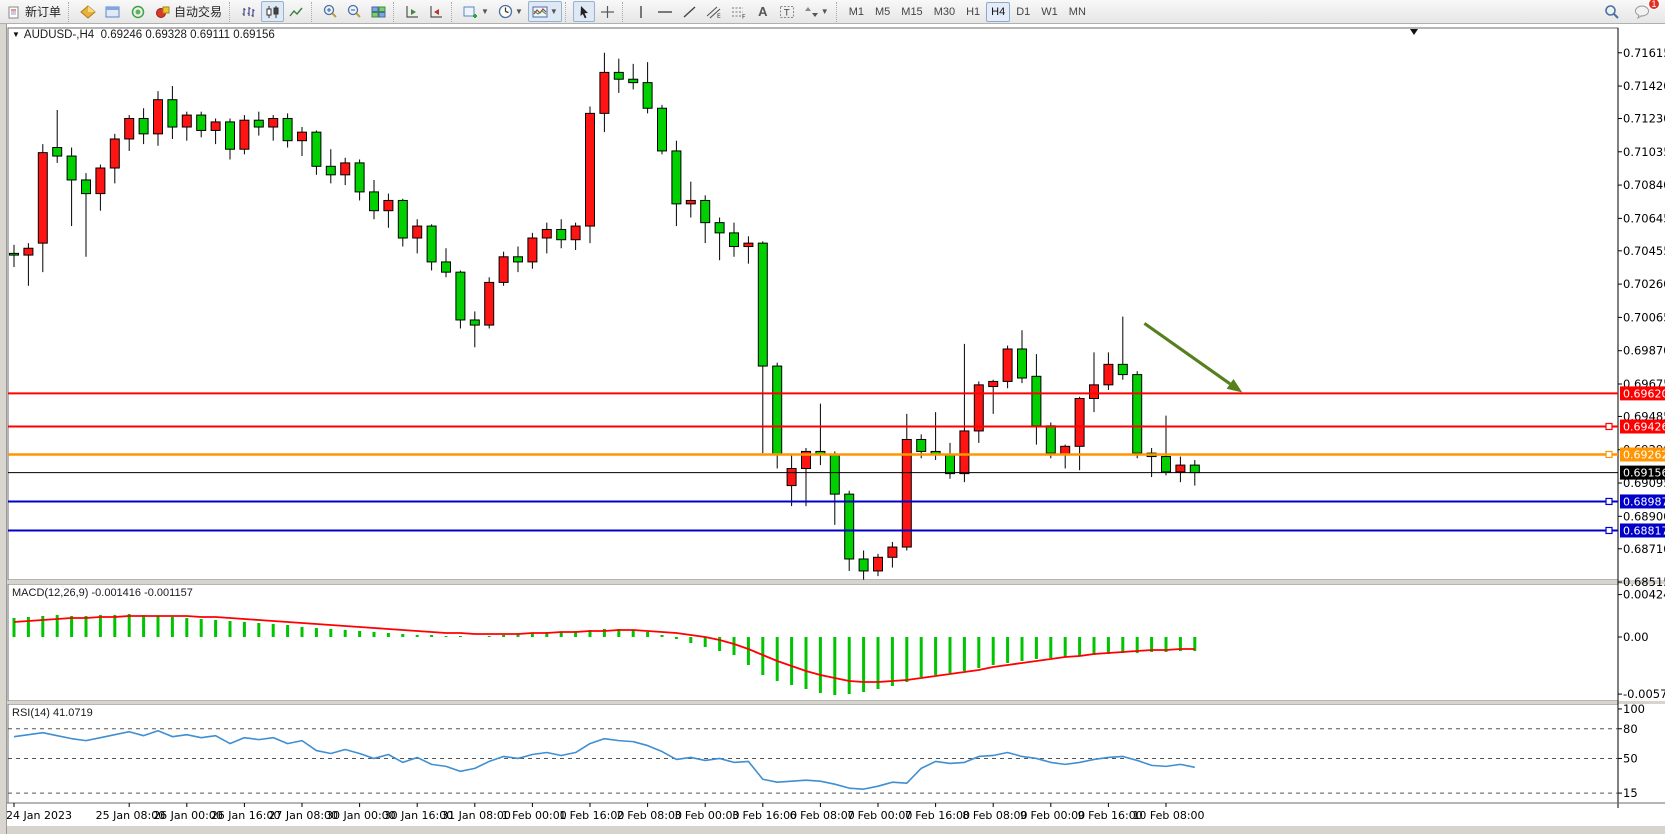 This screenshot has height=834, width=1665. Describe the element at coordinates (944, 11) in the screenshot. I see `timeframe-button-m30: M30` at that location.